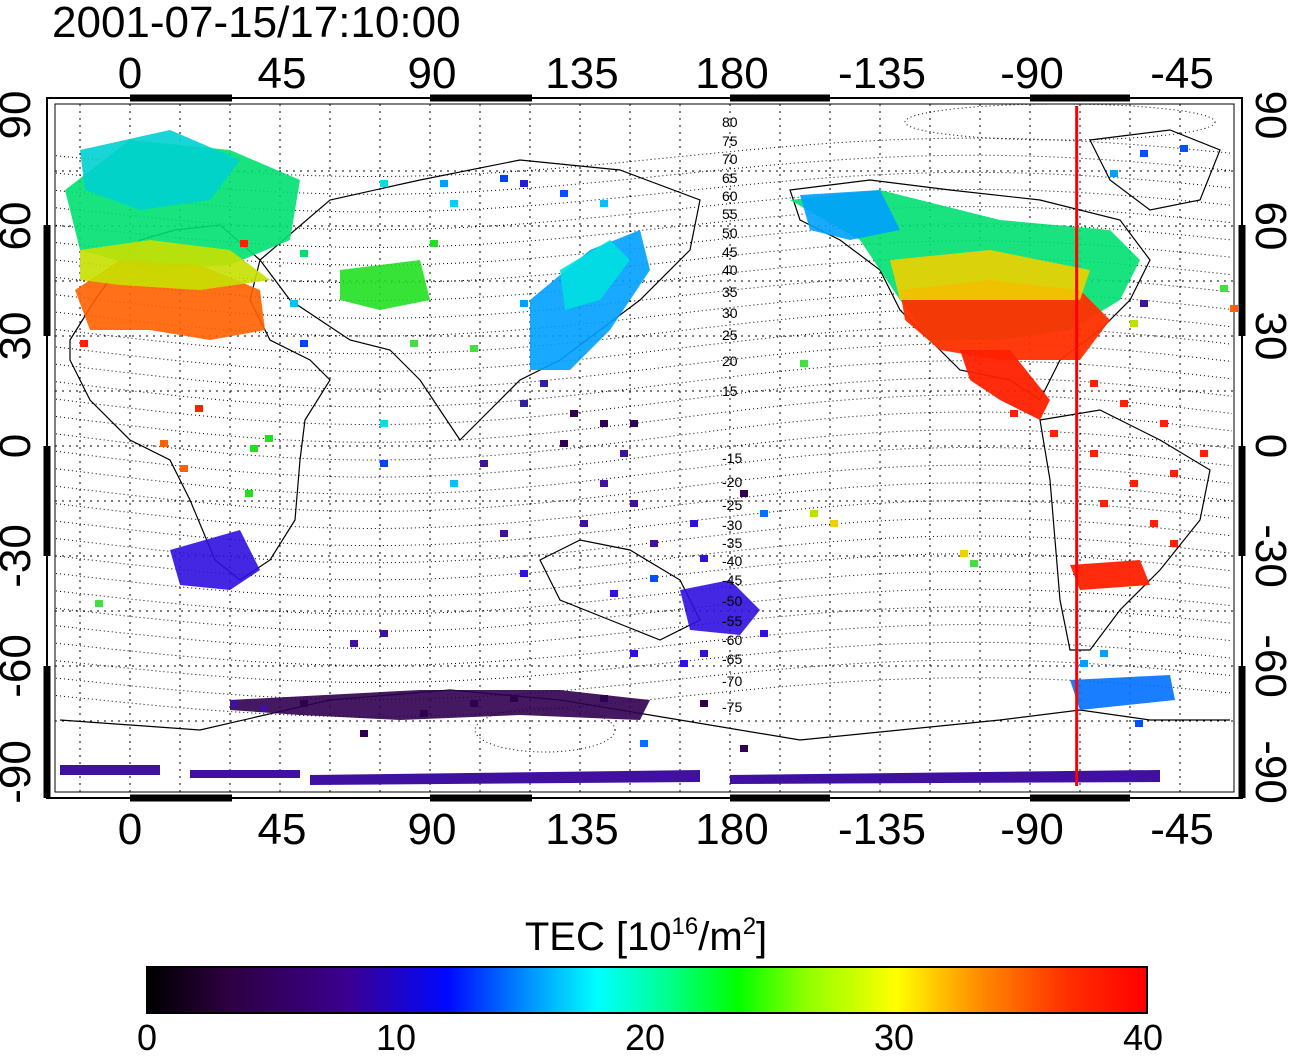 The height and width of the screenshot is (1058, 1292). Describe the element at coordinates (647, 990) in the screenshot. I see `colorbar` at that location.